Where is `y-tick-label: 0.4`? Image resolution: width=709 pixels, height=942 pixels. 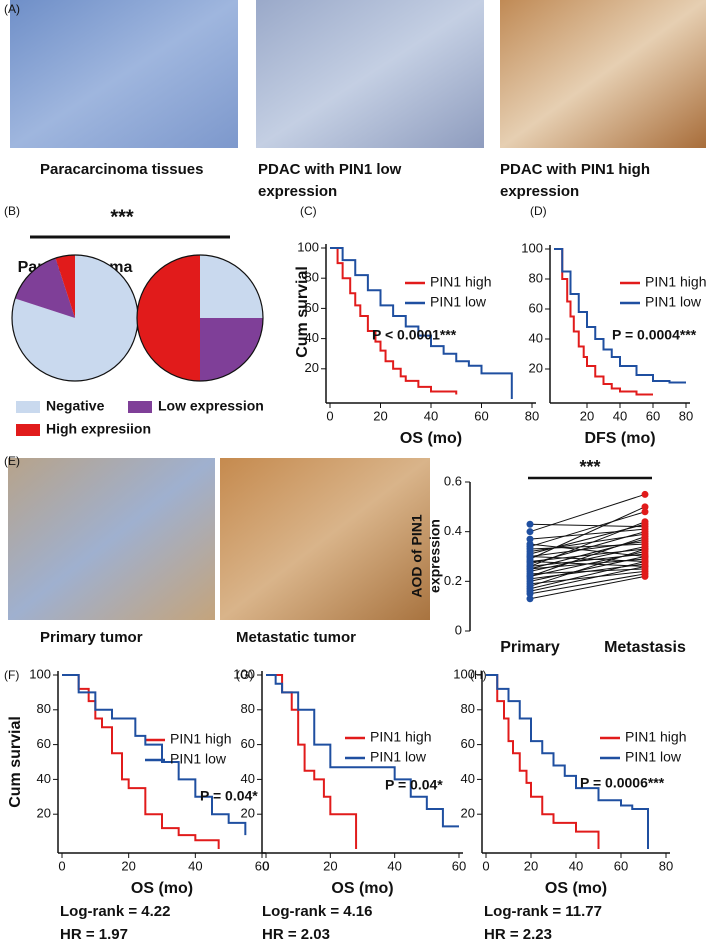
y-tick-label: 0.4 is located at coordinates (453, 530).